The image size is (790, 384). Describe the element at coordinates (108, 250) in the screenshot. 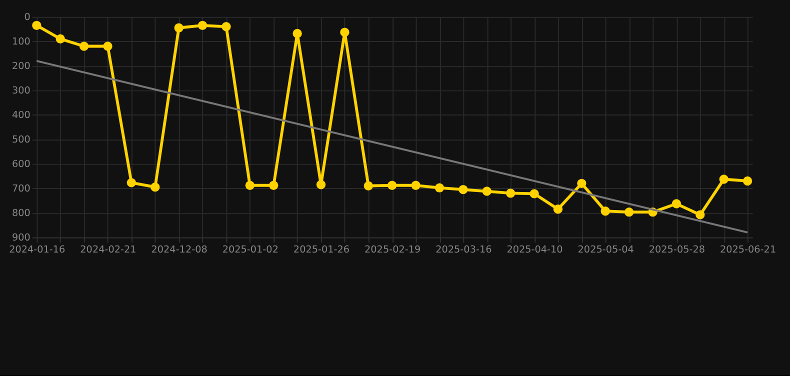

I see `x-tick-label: 2024-02-21` at that location.